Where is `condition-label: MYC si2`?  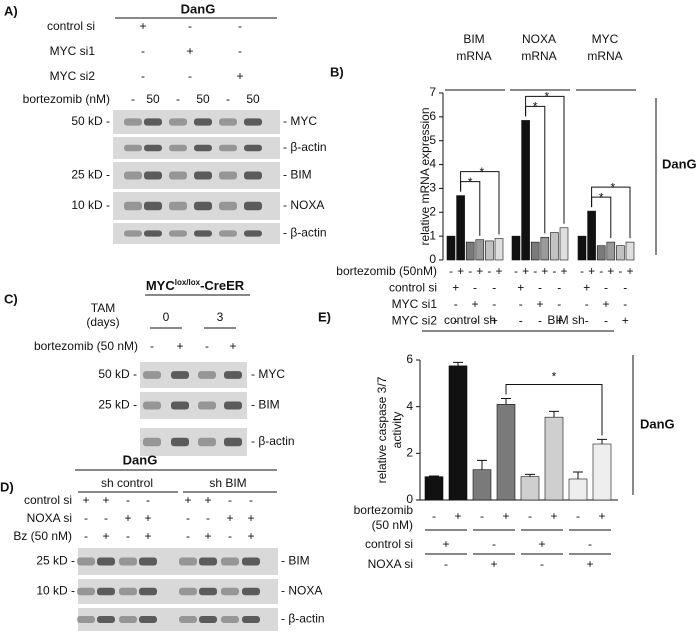 condition-label: MYC si2 is located at coordinates (73, 76).